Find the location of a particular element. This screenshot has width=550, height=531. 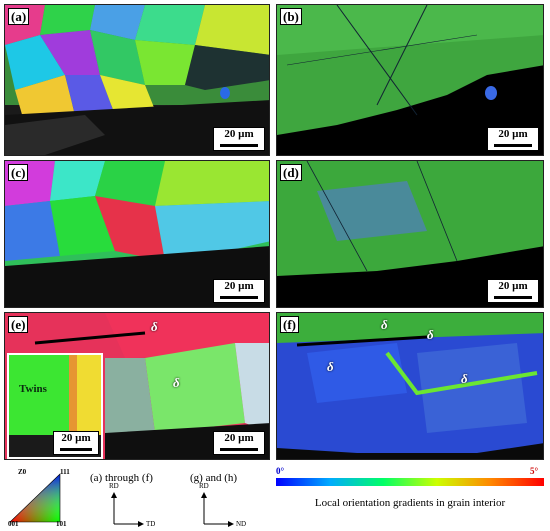

delta-label-f1: δ is located at coordinates (384, 324).